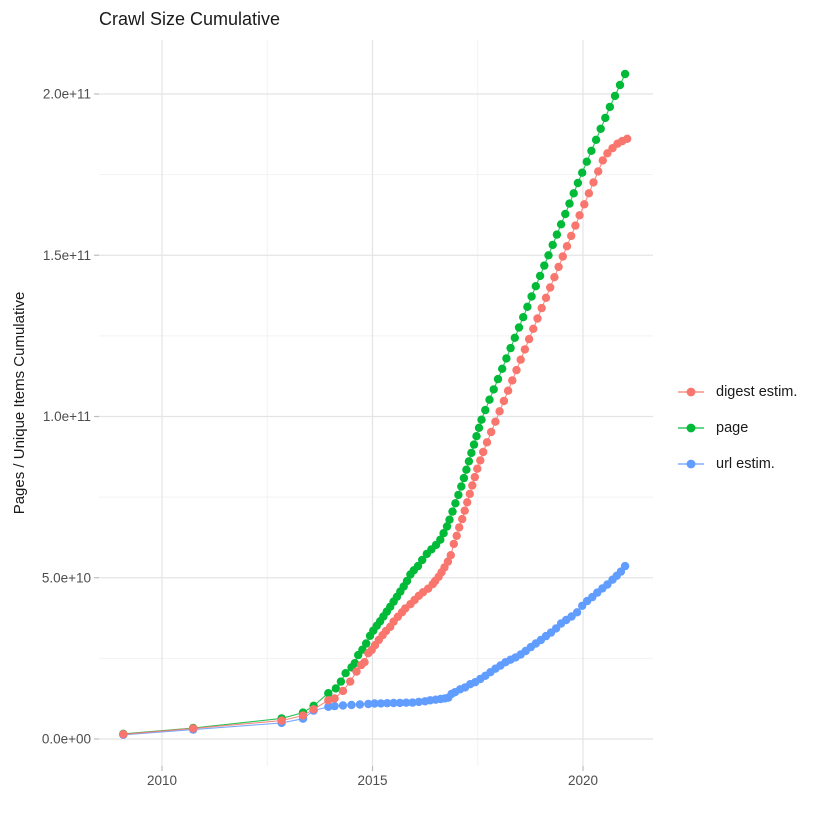  Describe the element at coordinates (713, 428) in the screenshot. I see `legend-item-page: page` at that location.